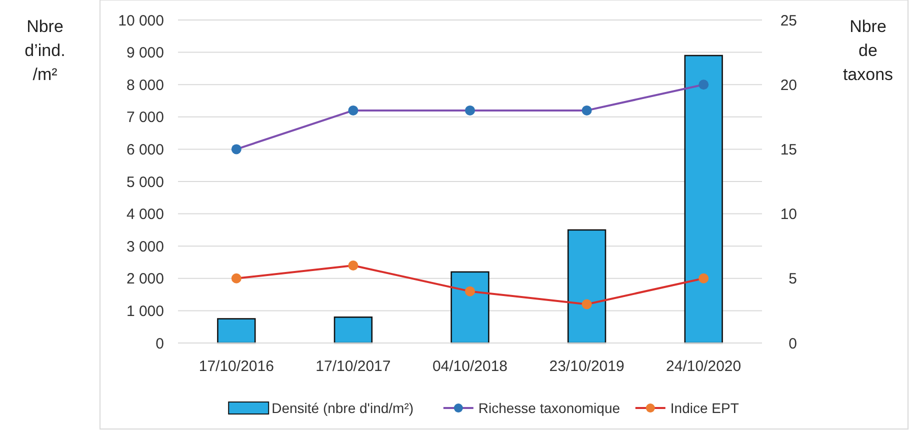 This screenshot has width=909, height=430. What do you see at coordinates (788, 215) in the screenshot?
I see `y2-tick-label: 10` at bounding box center [788, 215].